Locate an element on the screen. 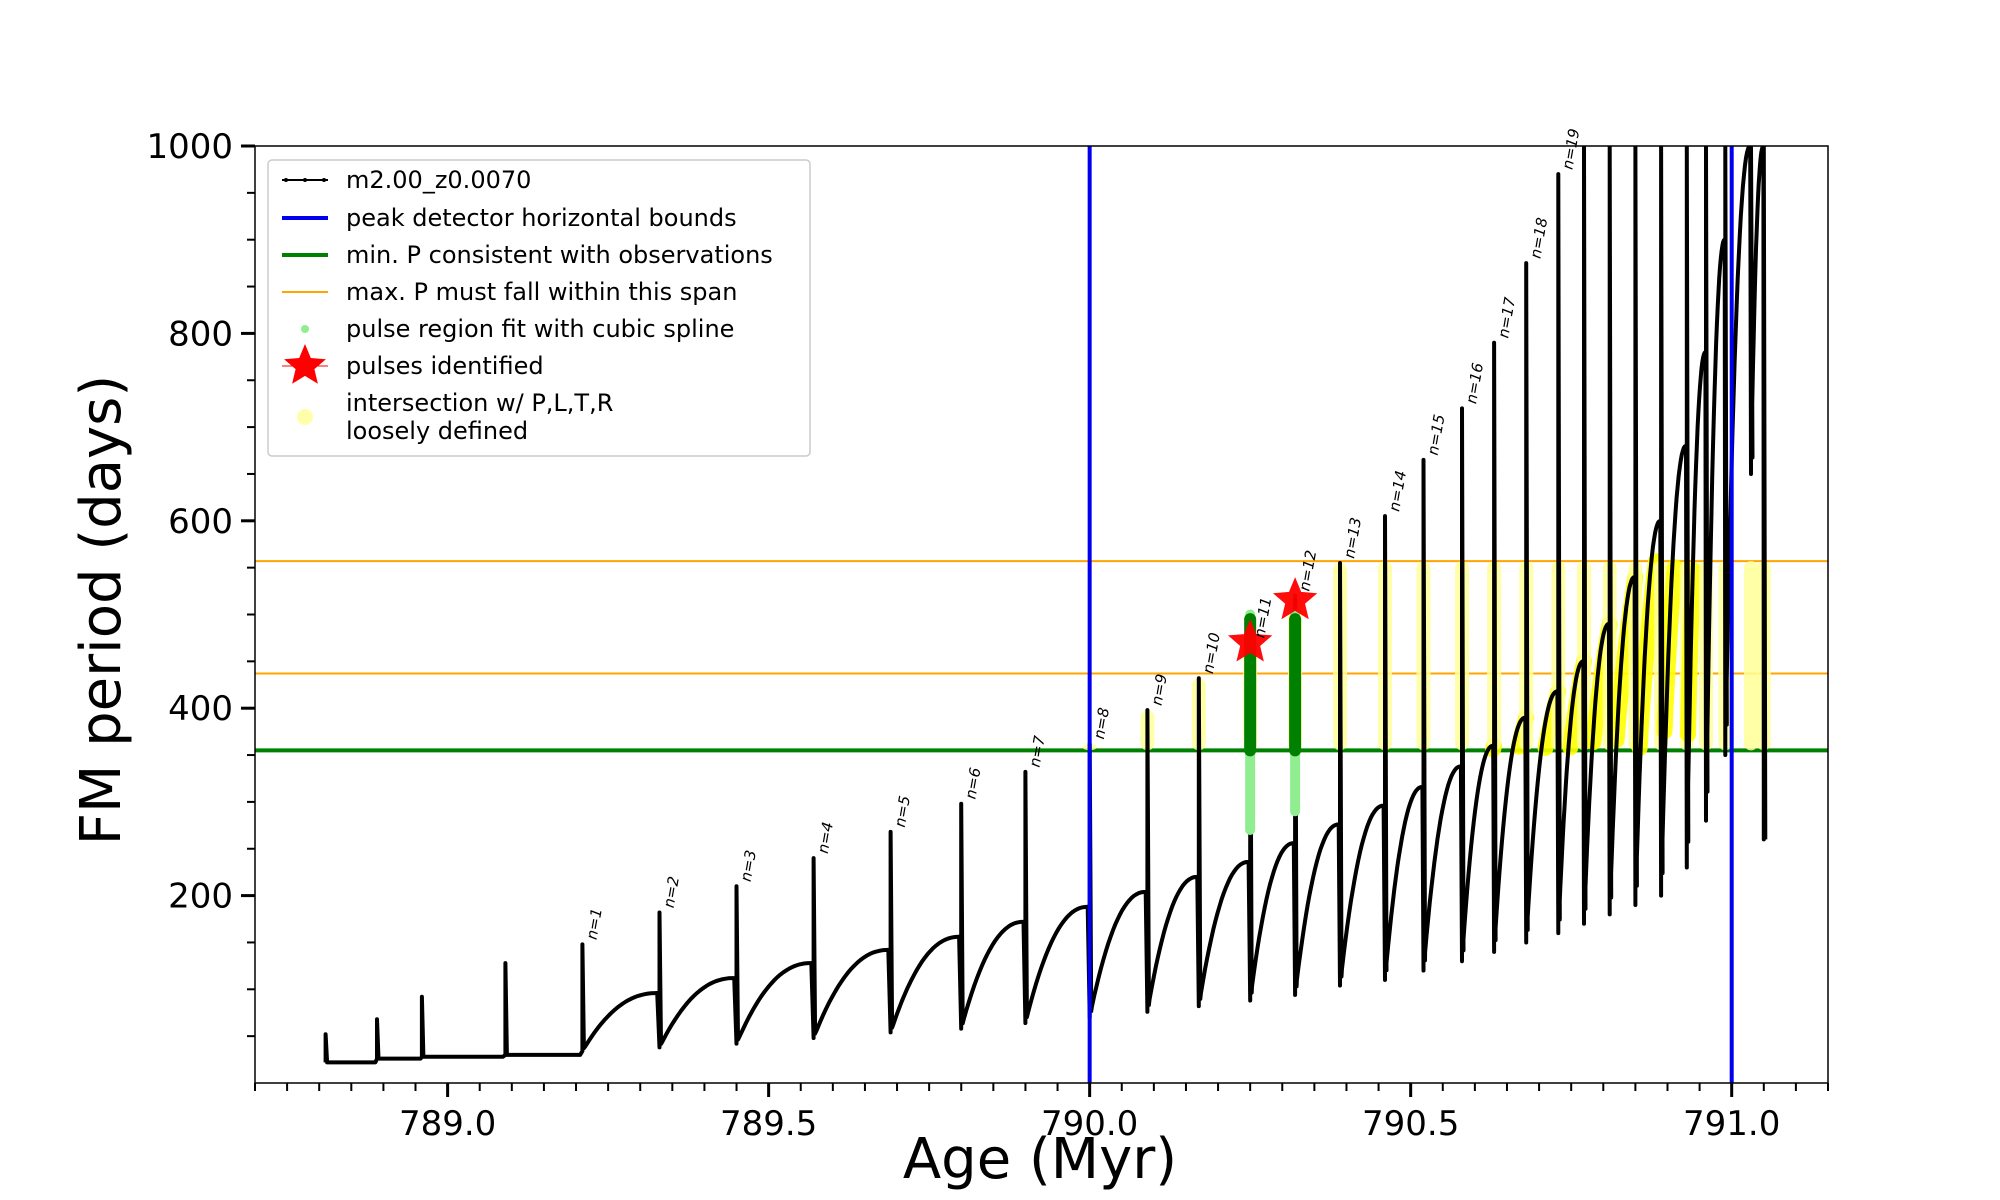 This screenshot has height=1200, width=2000. pulse-label: n=14 is located at coordinates (1397, 491).